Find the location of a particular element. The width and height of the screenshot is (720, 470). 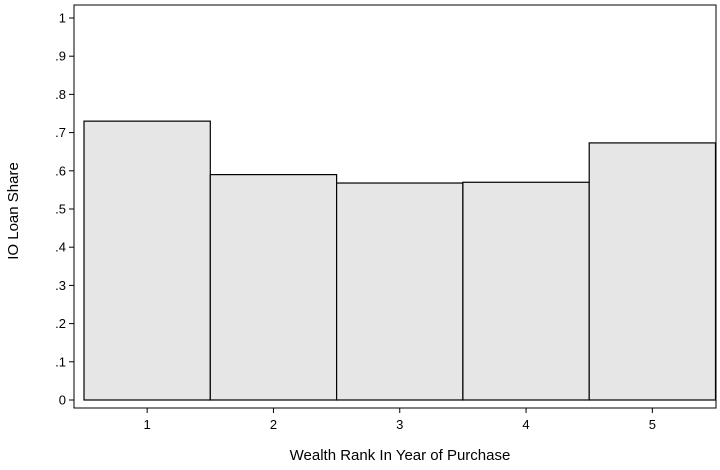

x-tick-label: 2 is located at coordinates (273, 424).